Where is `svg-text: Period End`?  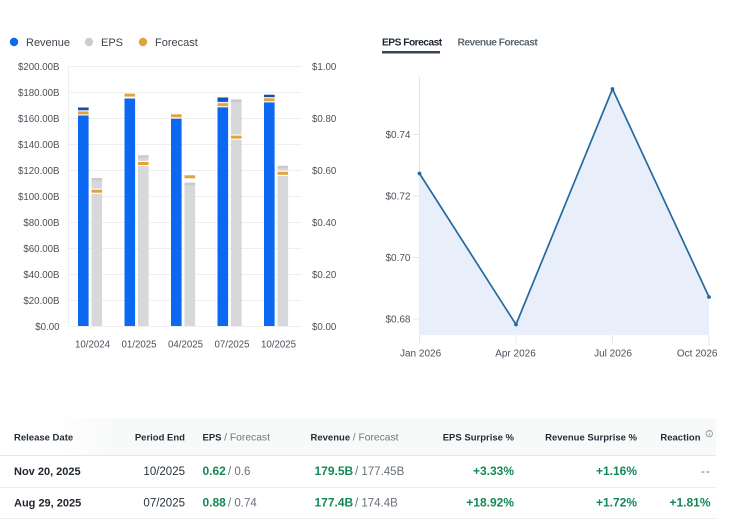
svg-text: Period End is located at coordinates (160, 438).